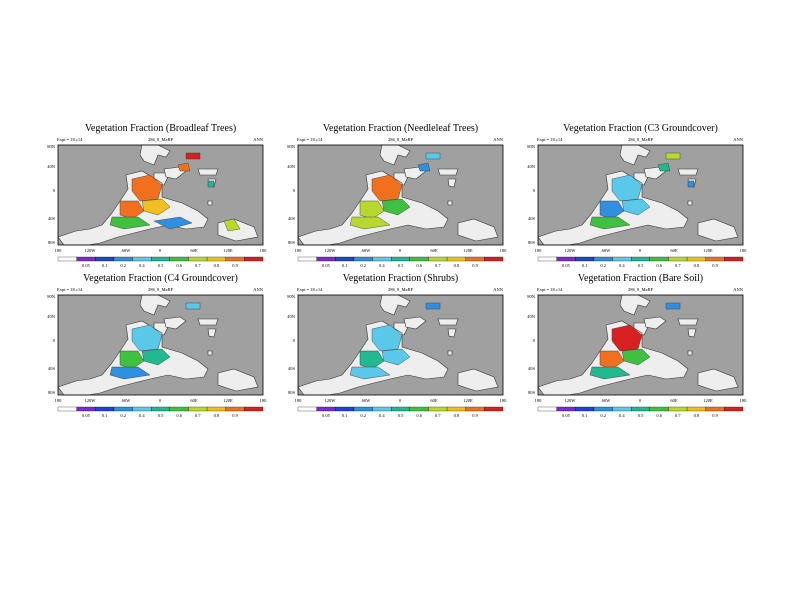 The height and width of the screenshot is (600, 800). I want to click on colorbar-tick-label: 0.7, so click(198, 265).